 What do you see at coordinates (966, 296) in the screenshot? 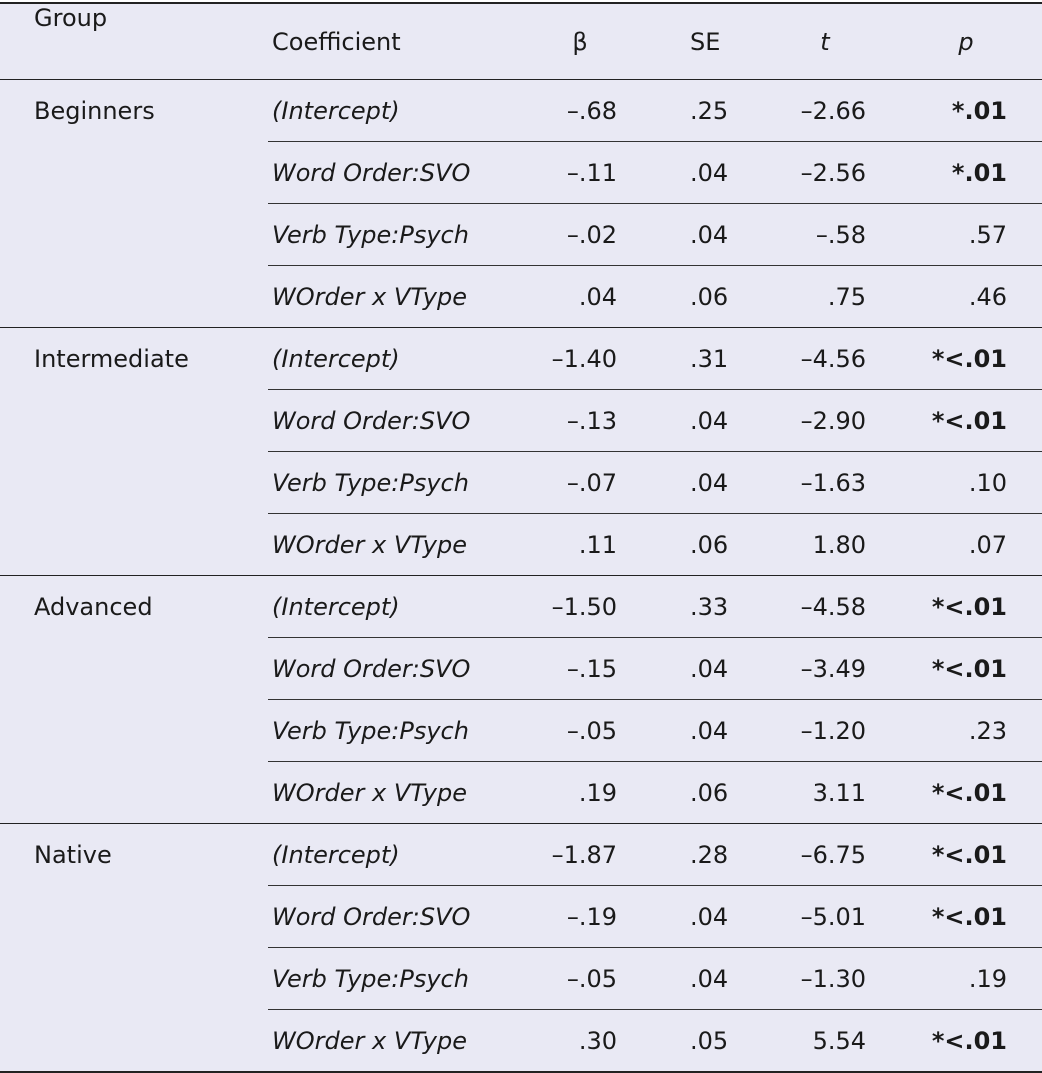
I see `table-cell: .46` at bounding box center [966, 296].